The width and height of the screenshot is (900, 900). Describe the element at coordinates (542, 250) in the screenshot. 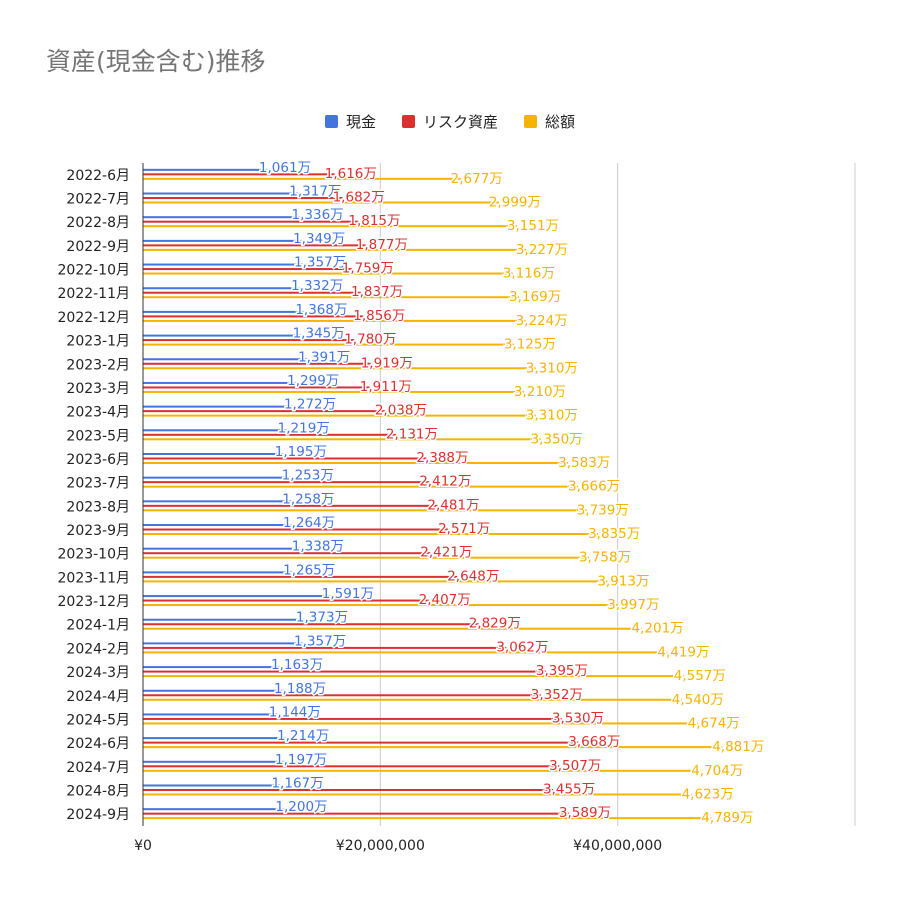

I see `data-label-total: 3,227万` at that location.